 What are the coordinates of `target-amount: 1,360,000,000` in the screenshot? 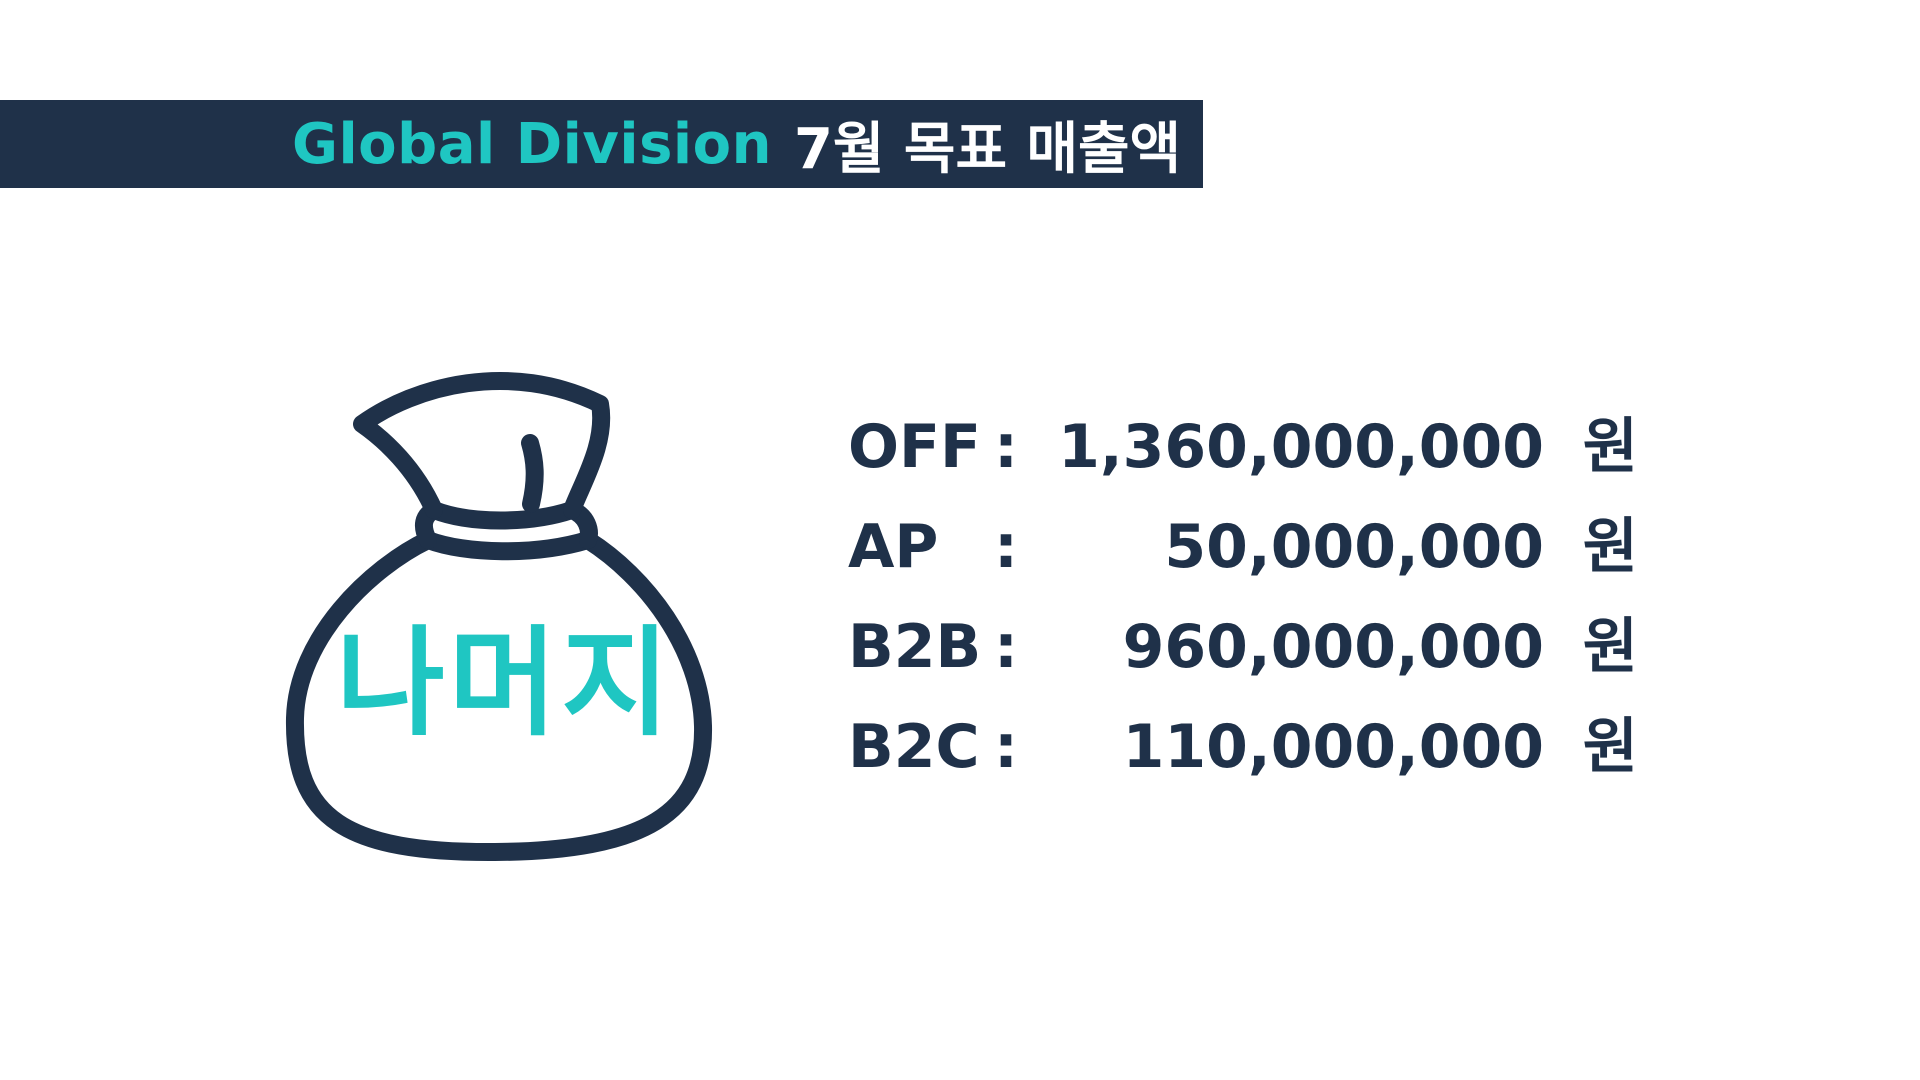 It's located at (1301, 447).